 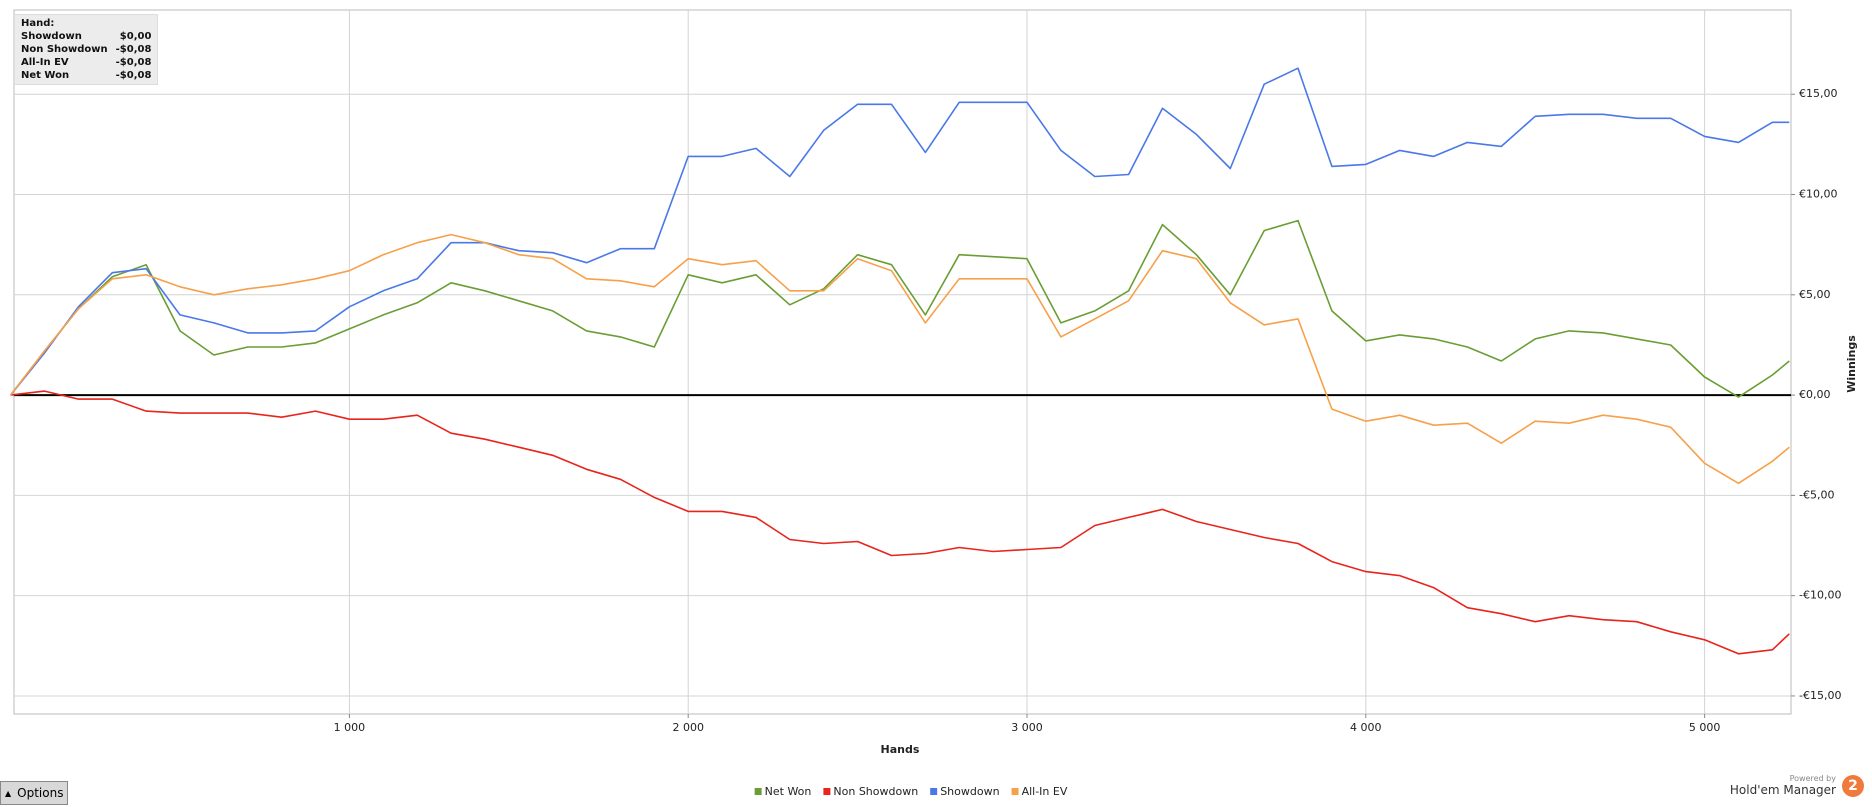 I want to click on legend-label: Net Won, so click(x=788, y=791).